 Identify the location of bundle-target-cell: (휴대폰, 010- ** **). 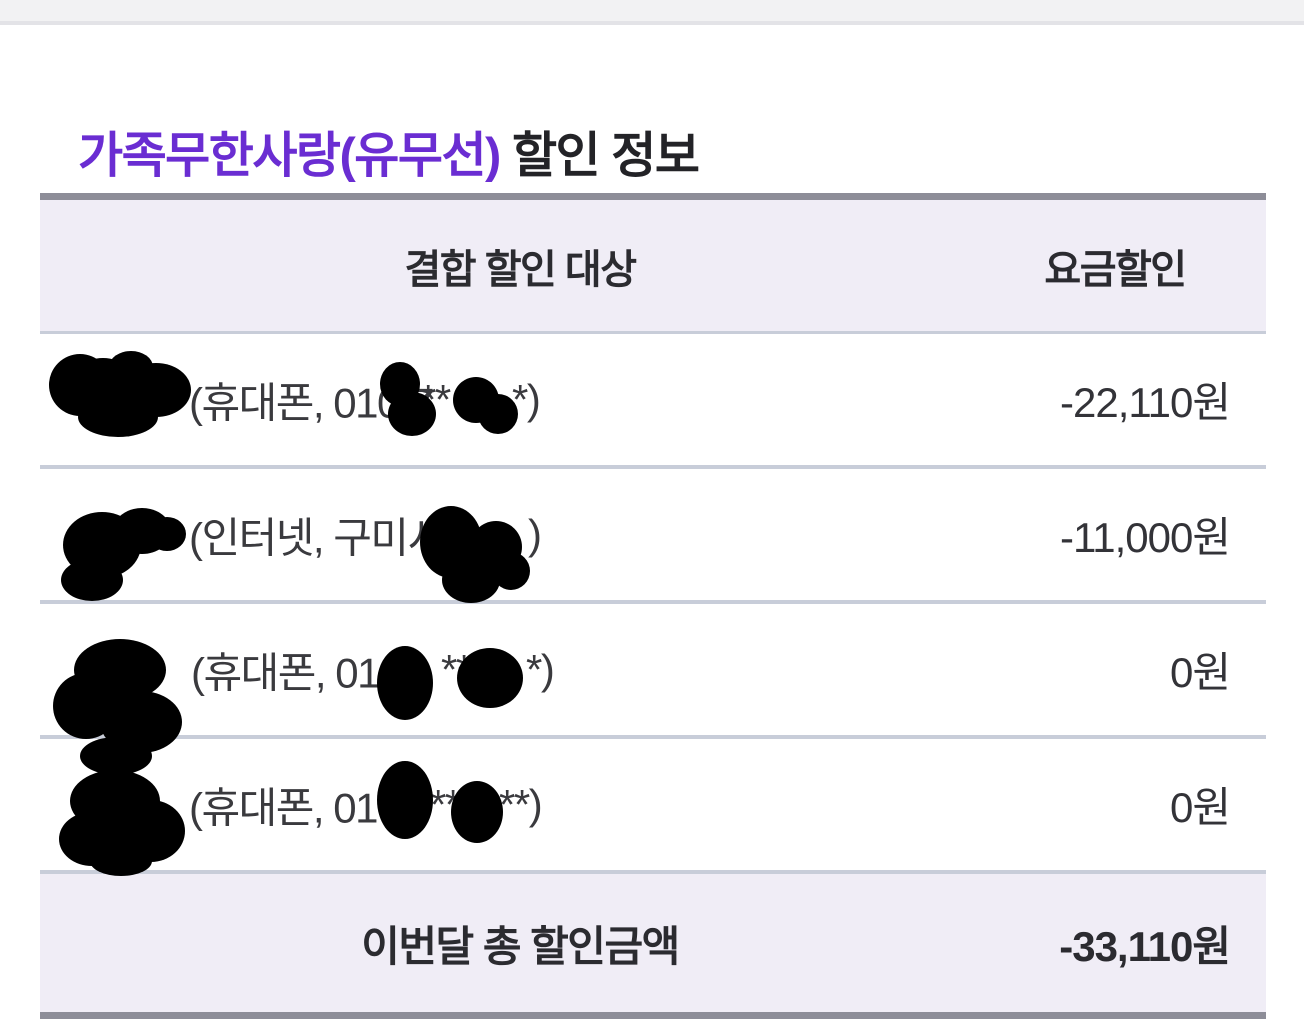
(520, 804).